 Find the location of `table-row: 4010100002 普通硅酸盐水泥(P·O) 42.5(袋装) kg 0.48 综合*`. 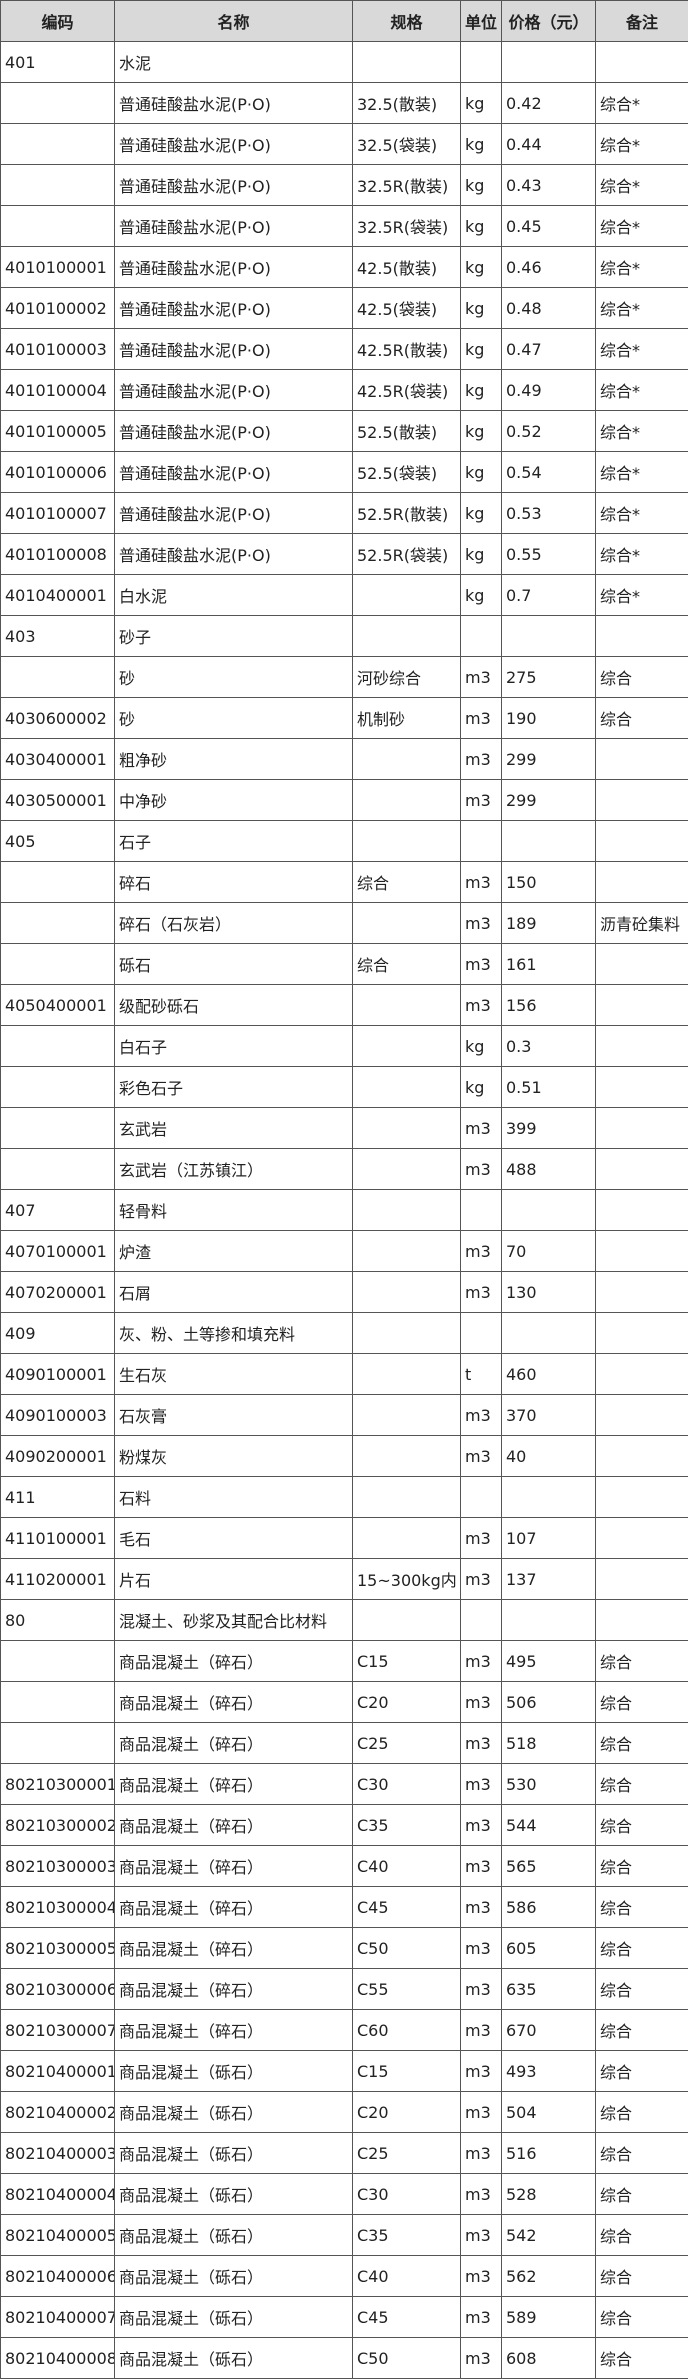

table-row: 4010100002 普通硅酸盐水泥(P·O) 42.5(袋装) kg 0.48 综合* is located at coordinates (344, 308).